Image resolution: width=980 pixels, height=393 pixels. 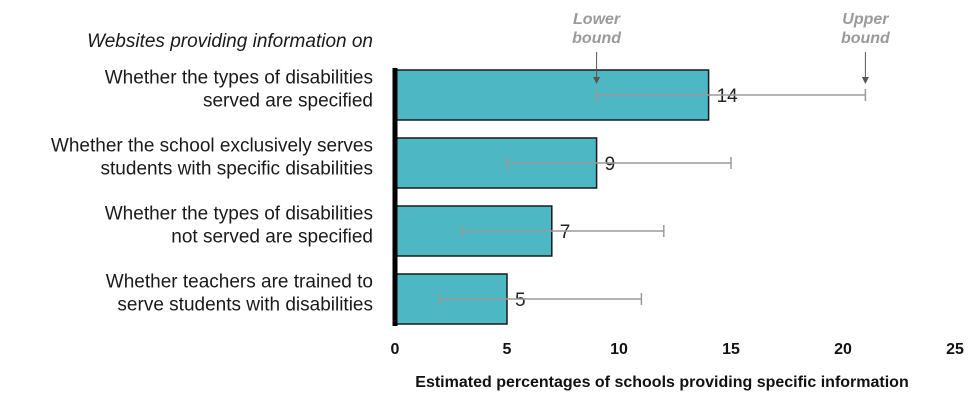 What do you see at coordinates (597, 19) in the screenshot?
I see `lower-bound-note-text: Lower` at bounding box center [597, 19].